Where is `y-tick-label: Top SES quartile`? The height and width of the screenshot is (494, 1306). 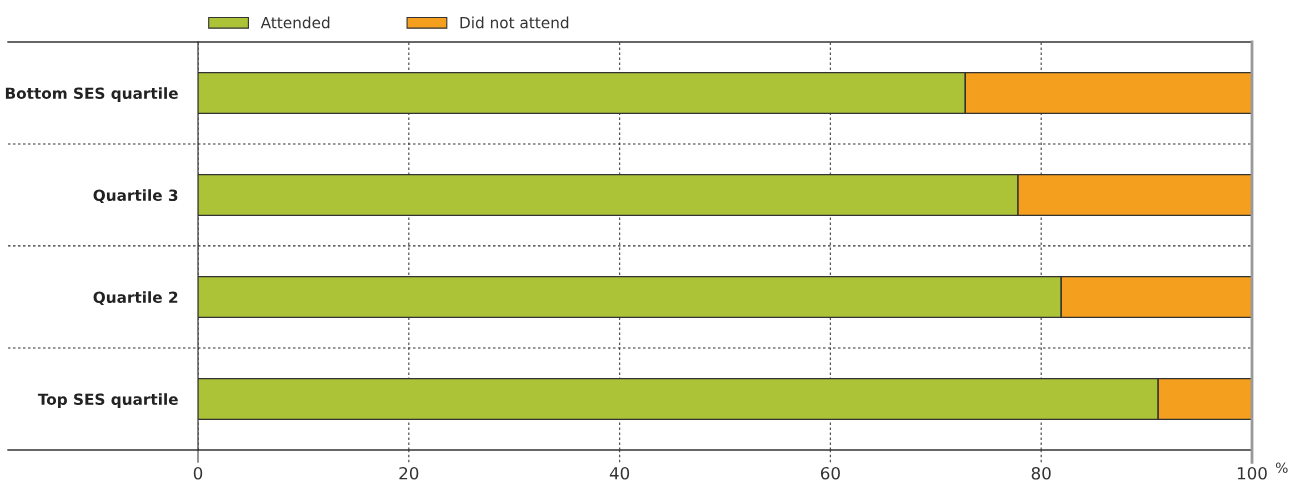
y-tick-label: Top SES quartile is located at coordinates (107, 400).